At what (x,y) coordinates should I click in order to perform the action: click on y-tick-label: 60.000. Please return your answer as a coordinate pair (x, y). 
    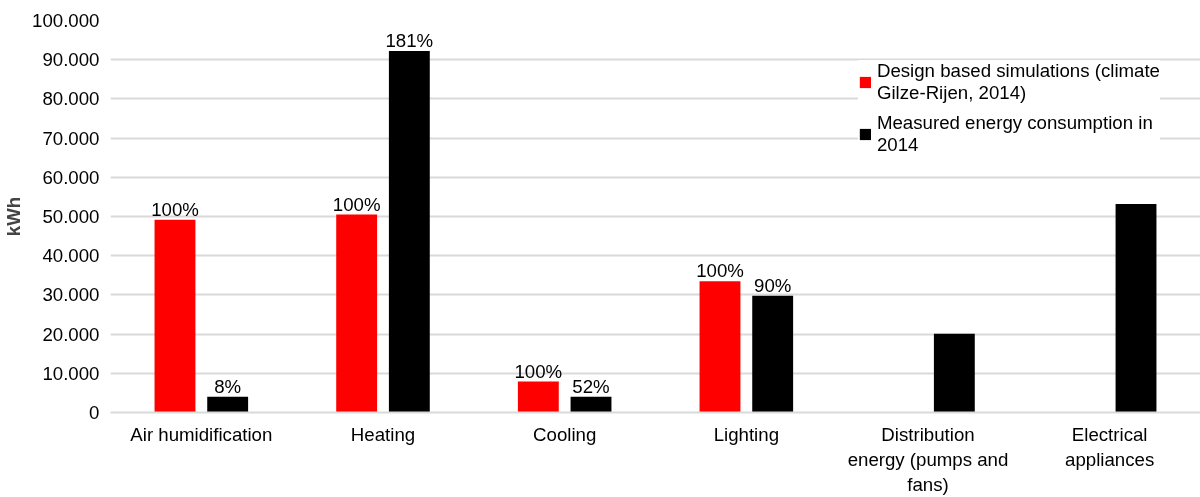
    Looking at the image, I should click on (71, 177).